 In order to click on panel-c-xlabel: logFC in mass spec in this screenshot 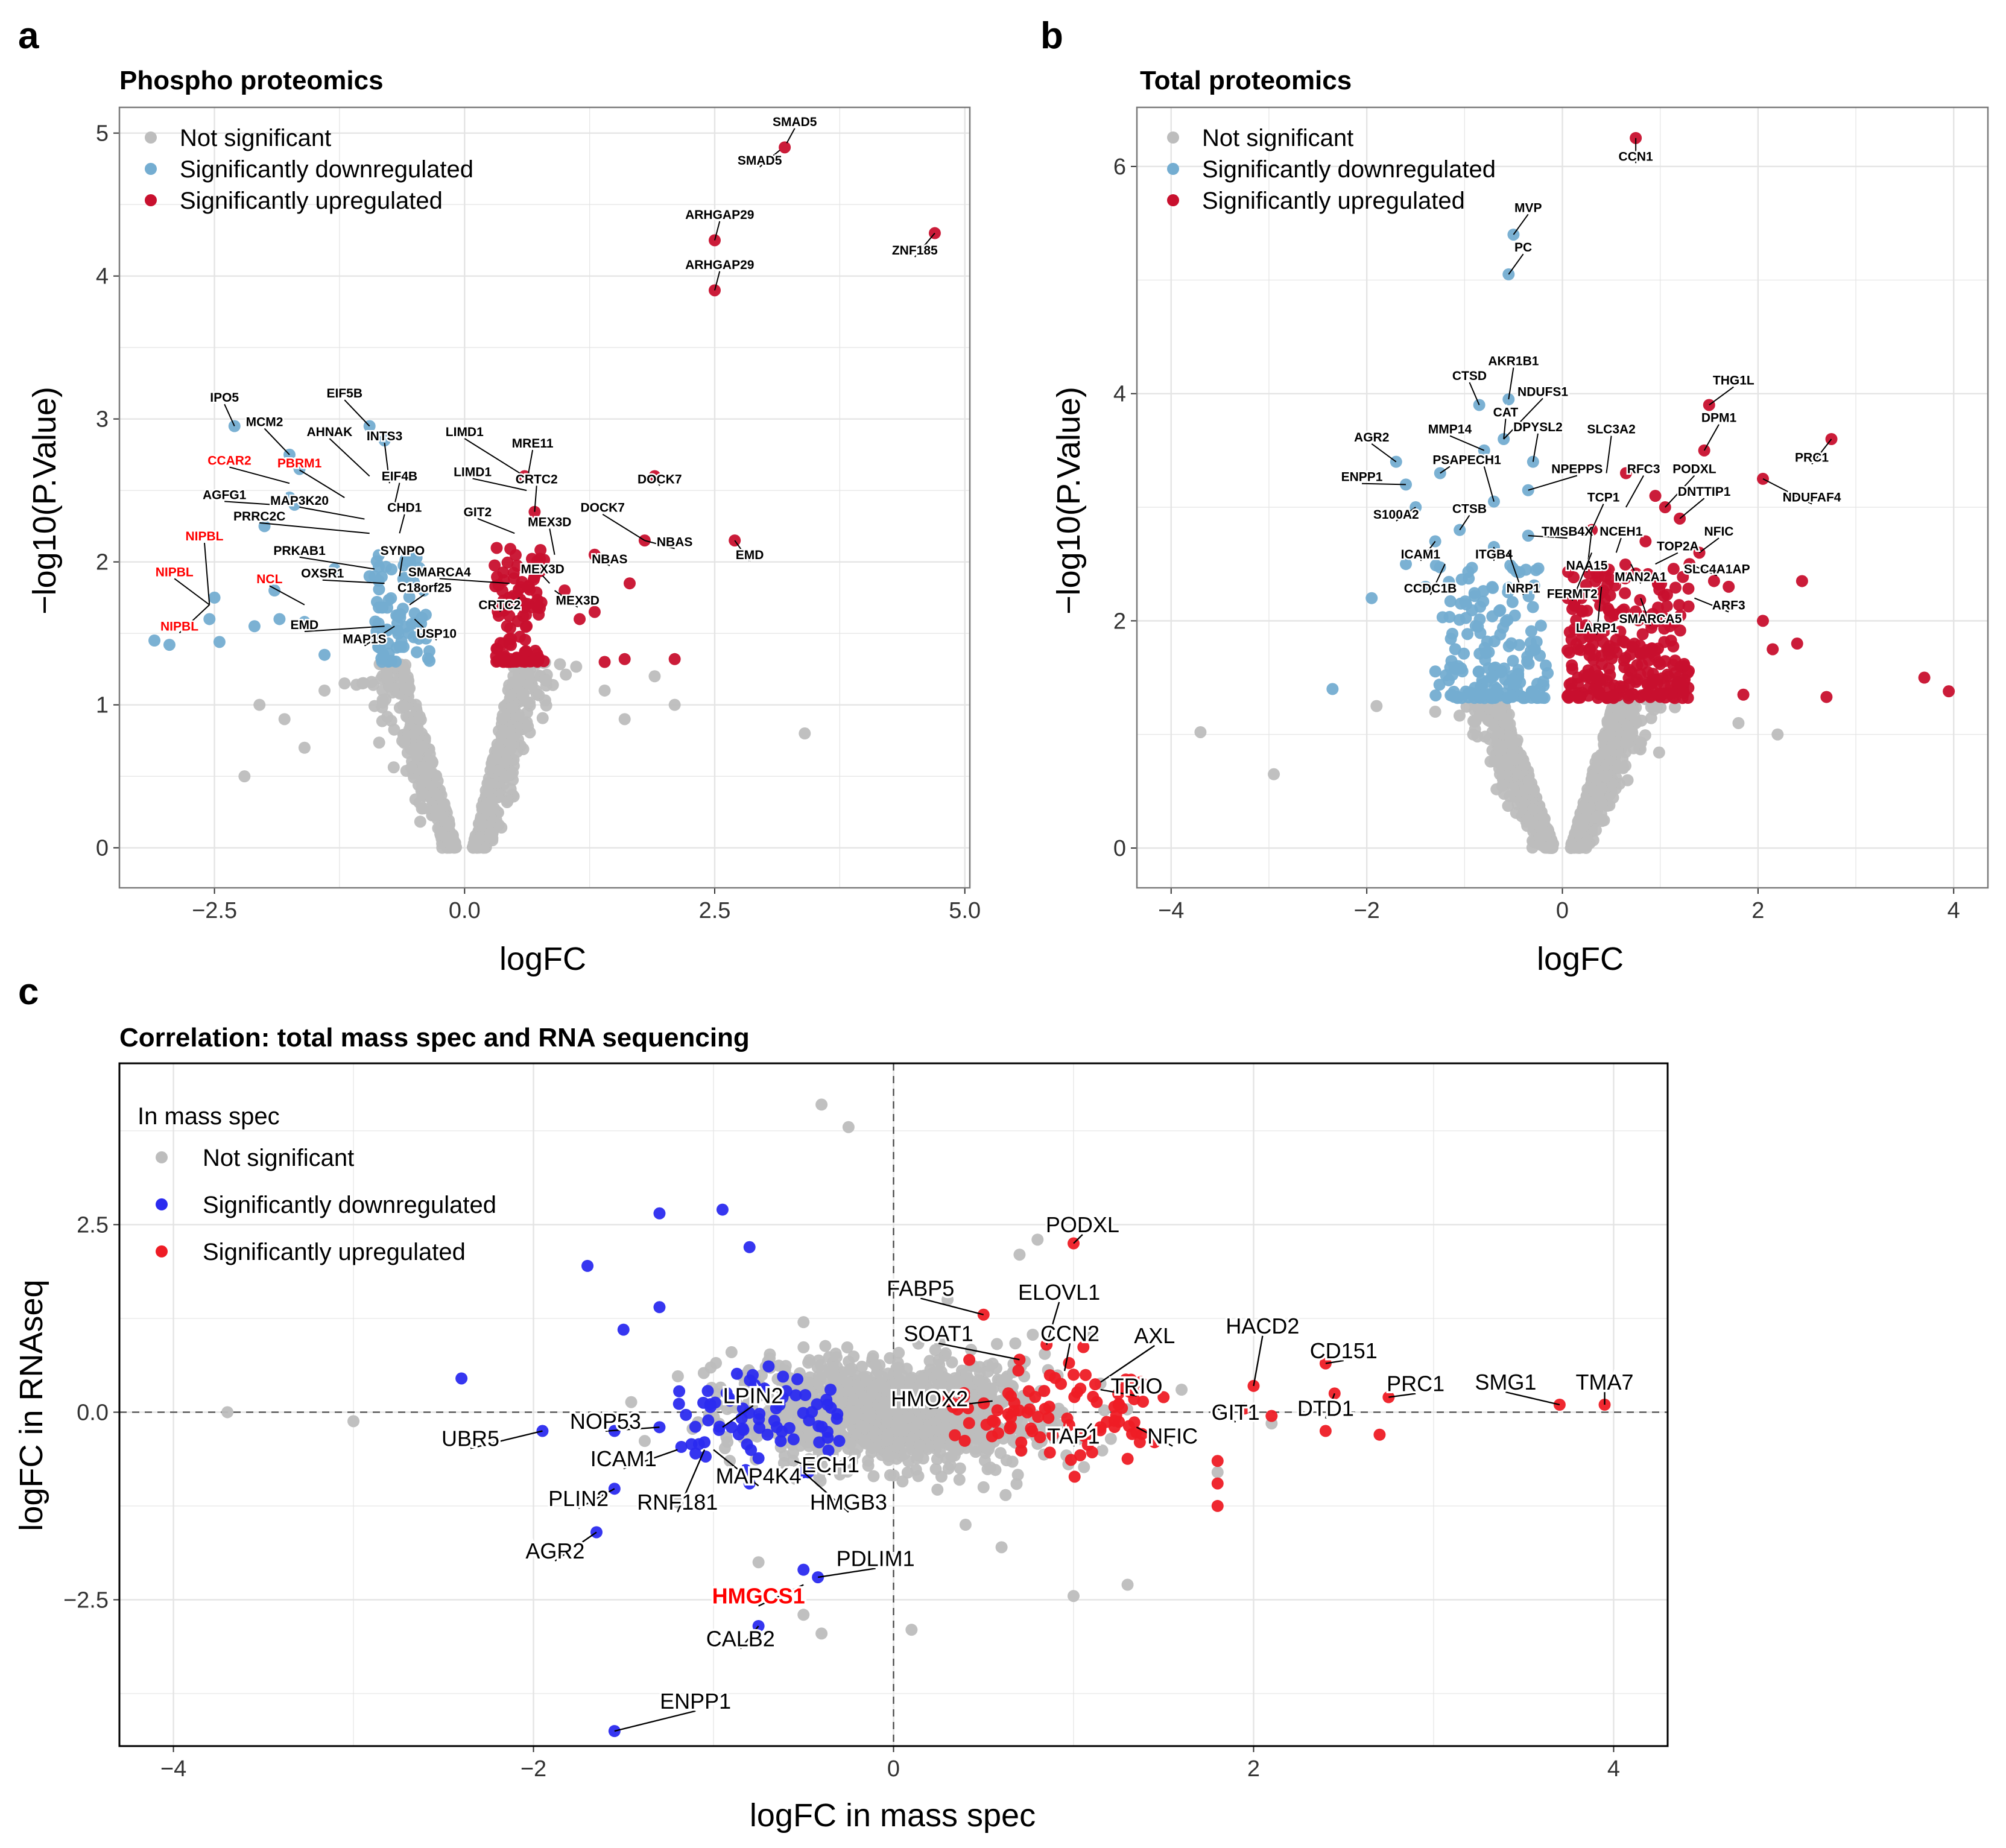, I will do `click(893, 1815)`.